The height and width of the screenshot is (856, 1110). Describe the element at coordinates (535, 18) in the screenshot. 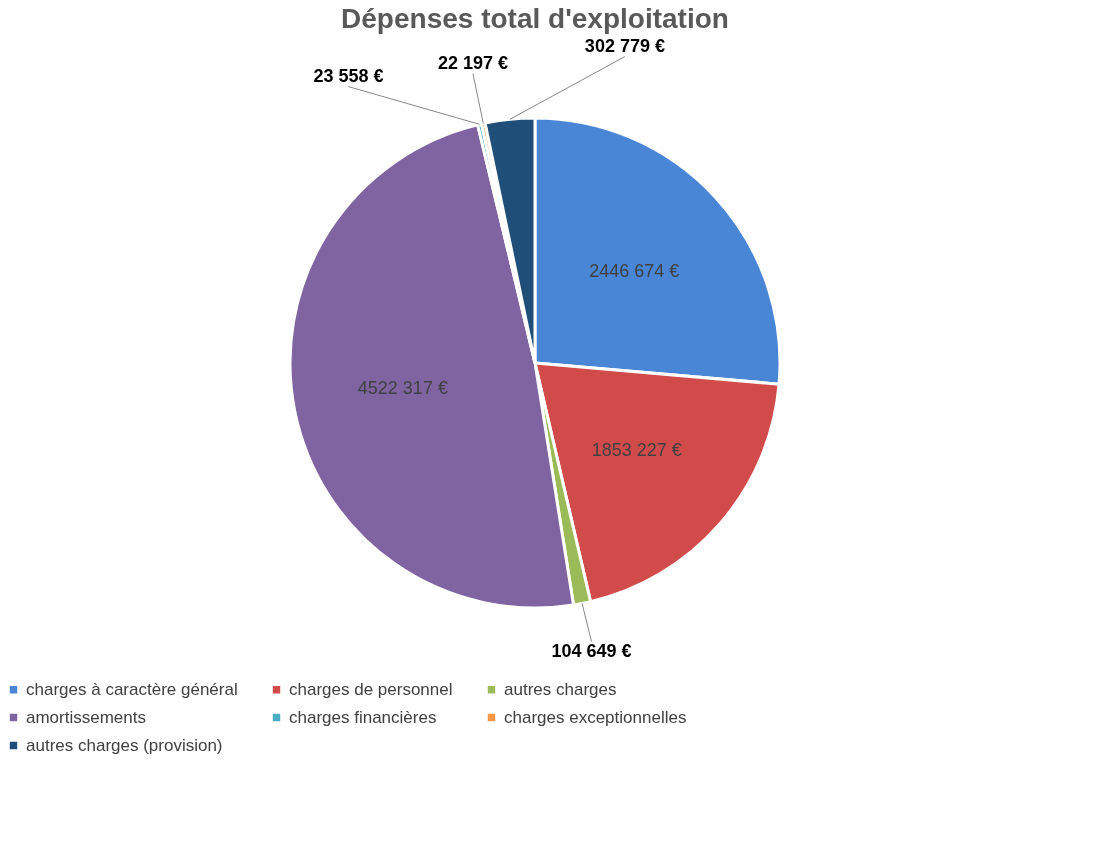

I see `chart-title: Dépenses total d'exploitation` at that location.